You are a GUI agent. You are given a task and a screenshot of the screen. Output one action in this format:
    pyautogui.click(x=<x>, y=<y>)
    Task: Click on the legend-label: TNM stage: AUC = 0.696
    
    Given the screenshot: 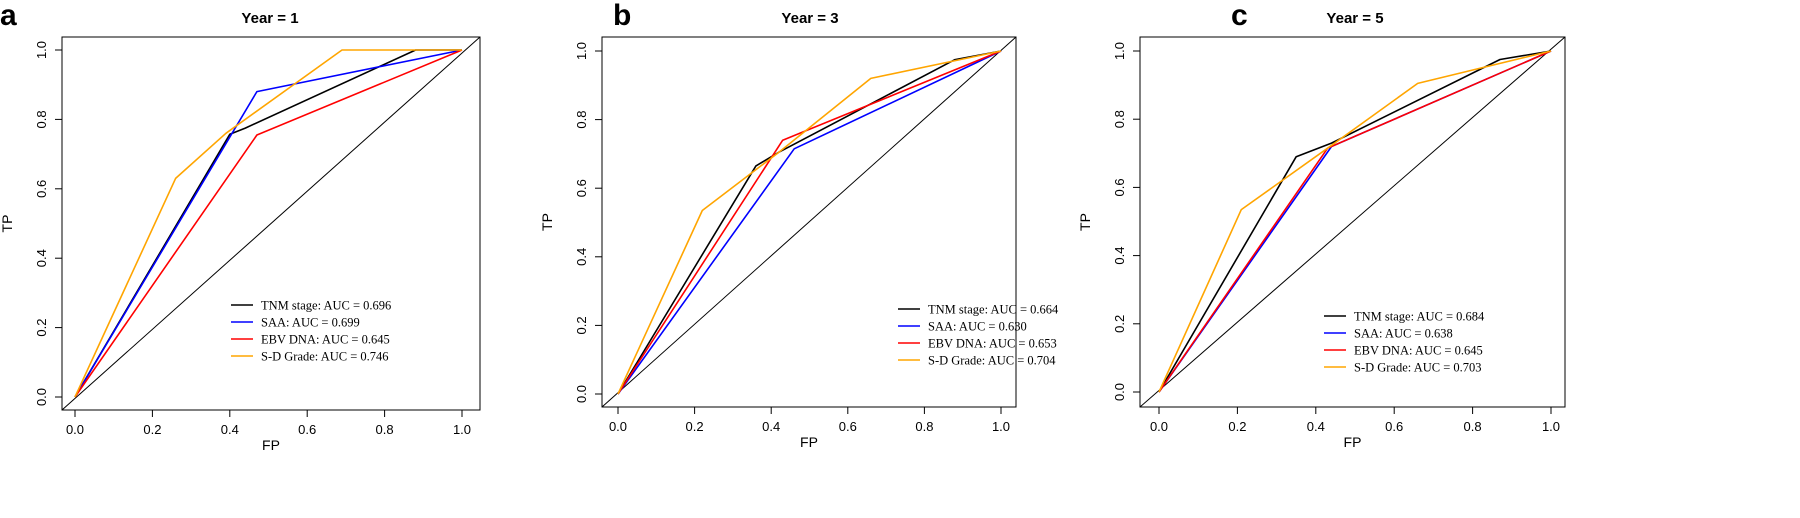 What is the action you would take?
    pyautogui.click(x=326, y=306)
    